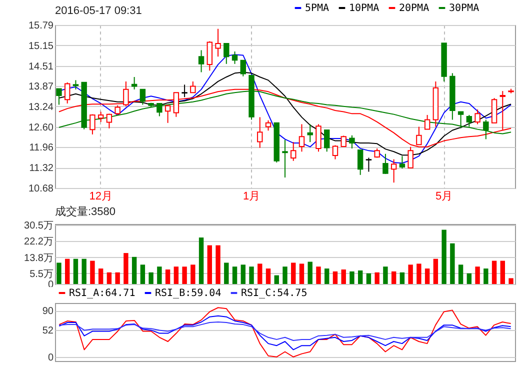 The image size is (520, 365). I want to click on y-tick-label: 52, so click(48, 331).